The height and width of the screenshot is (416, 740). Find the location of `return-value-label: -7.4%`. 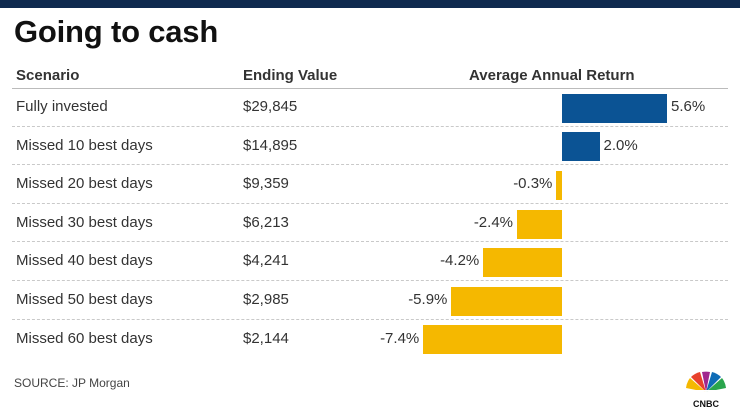

return-value-label: -7.4% is located at coordinates (400, 338).